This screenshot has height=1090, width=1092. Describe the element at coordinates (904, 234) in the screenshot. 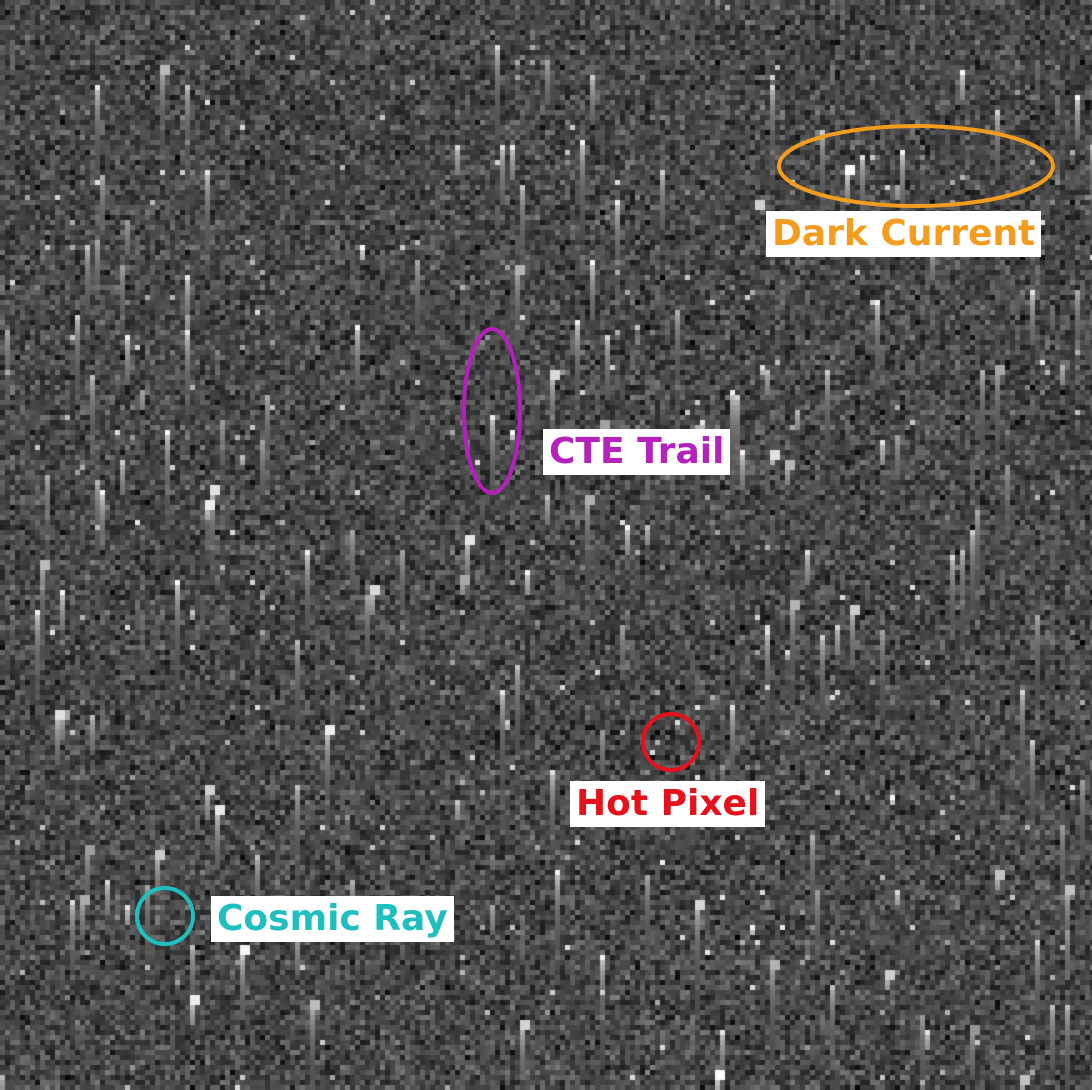

I see `dark-current-label: Dark Current` at that location.